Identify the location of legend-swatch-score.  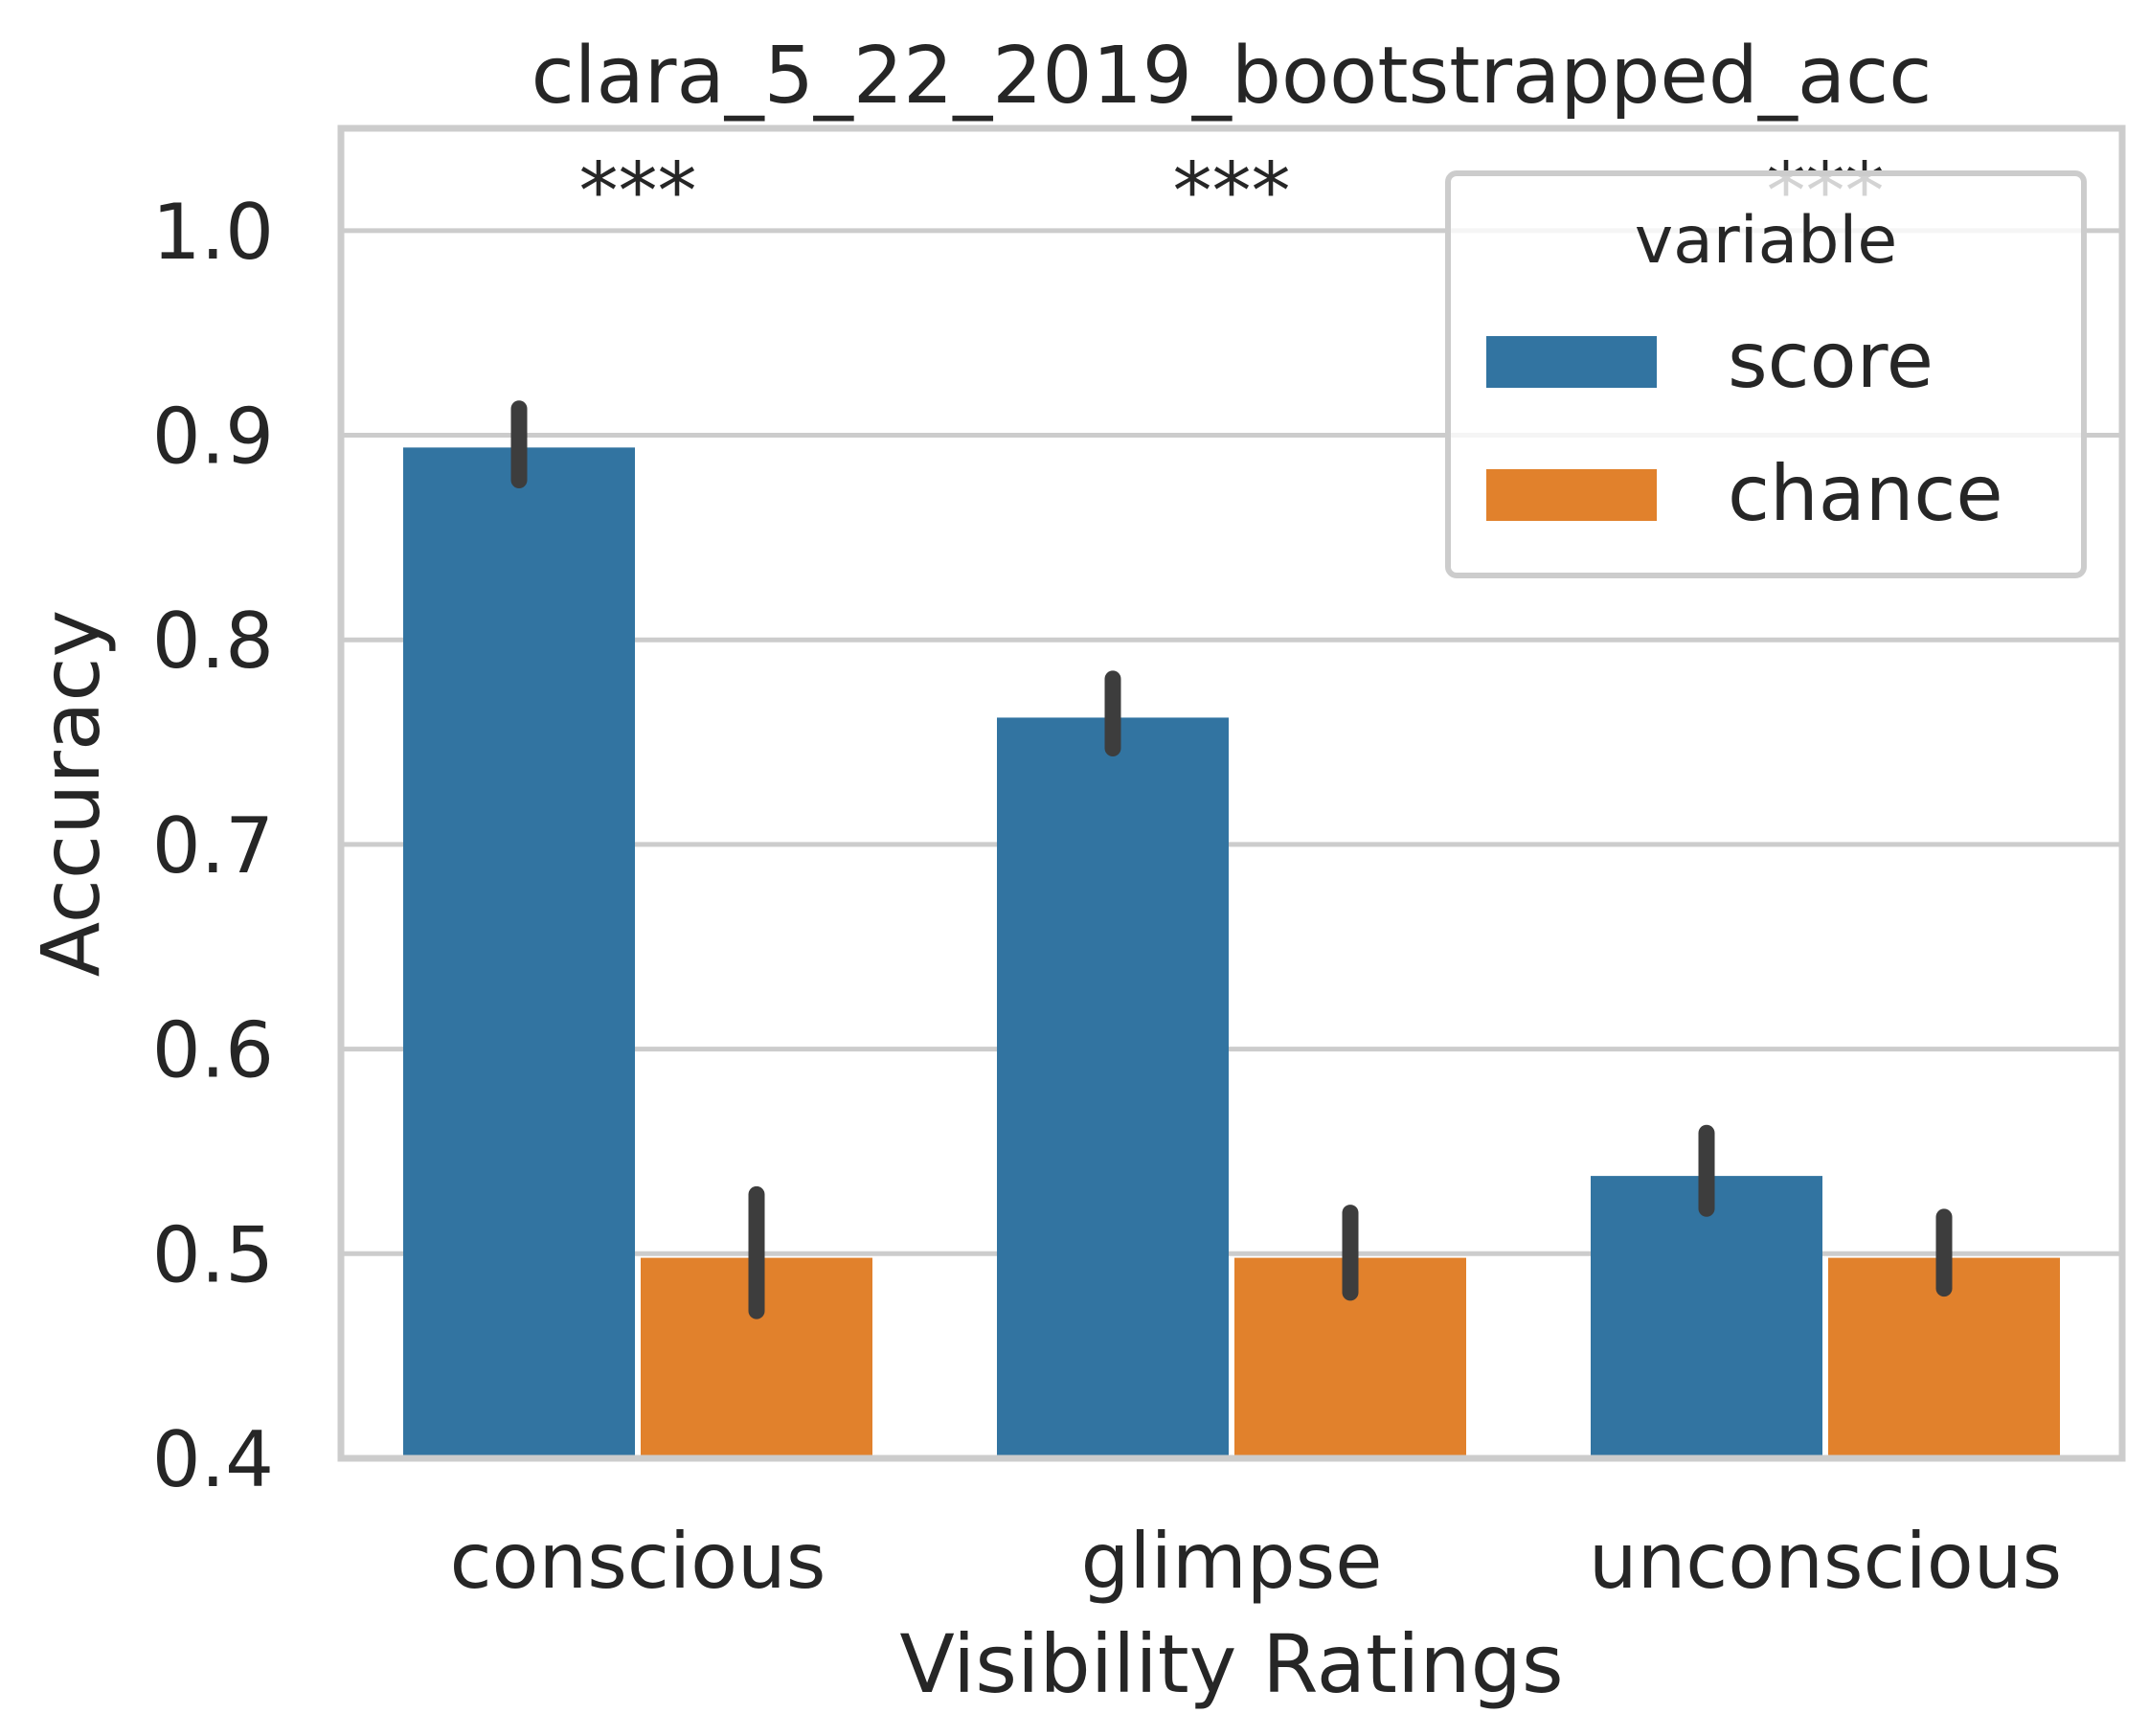
(1572, 362).